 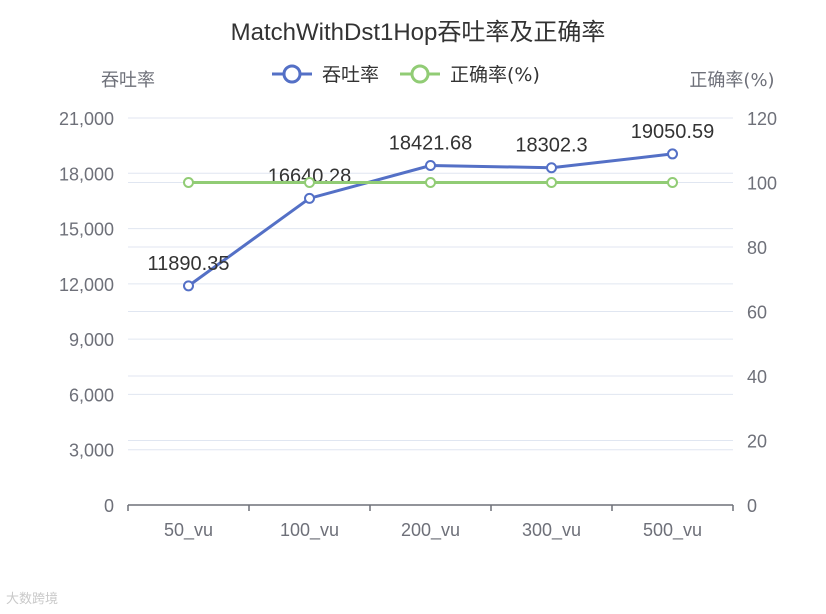 I want to click on y-left-tick-label: 6,000, so click(x=91, y=395).